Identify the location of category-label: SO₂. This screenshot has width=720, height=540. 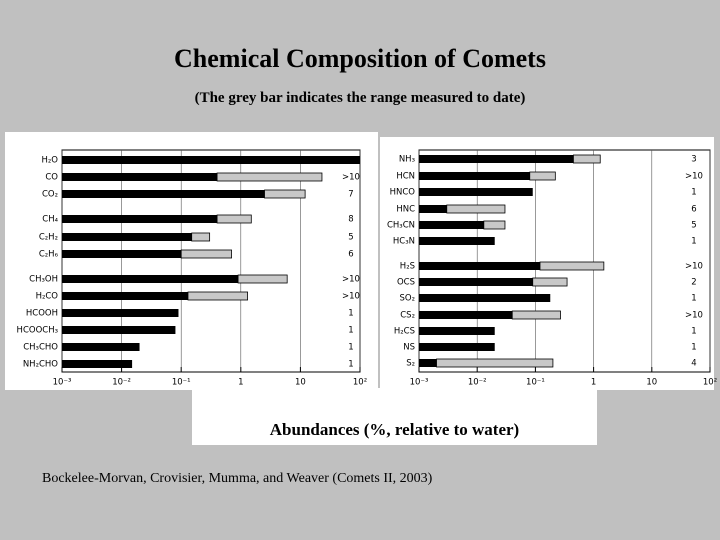
(408, 299).